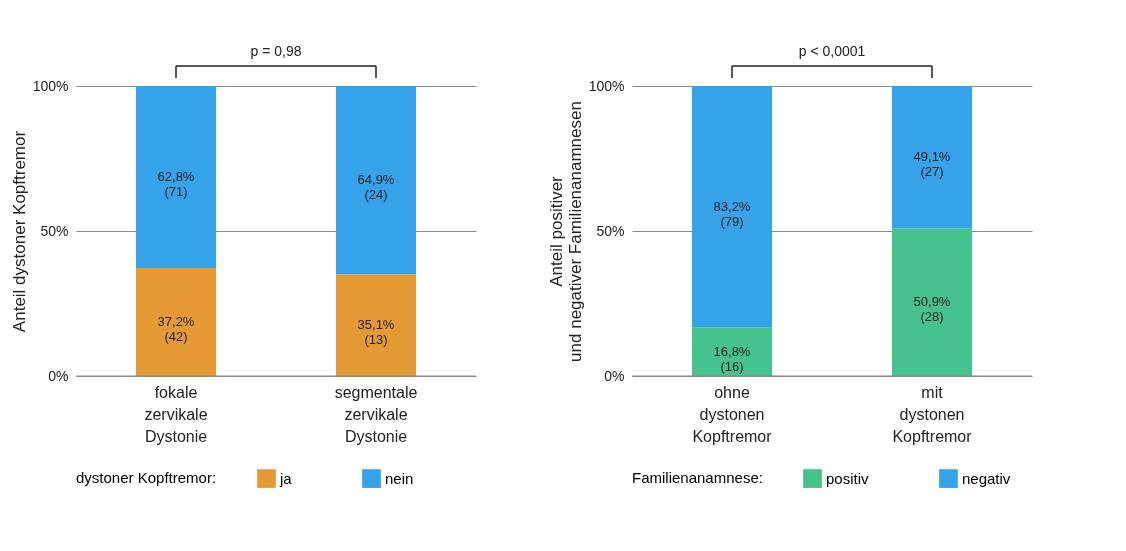 The image size is (1126, 551). Describe the element at coordinates (932, 164) in the screenshot. I see `data-label: 49,1% (27)` at that location.